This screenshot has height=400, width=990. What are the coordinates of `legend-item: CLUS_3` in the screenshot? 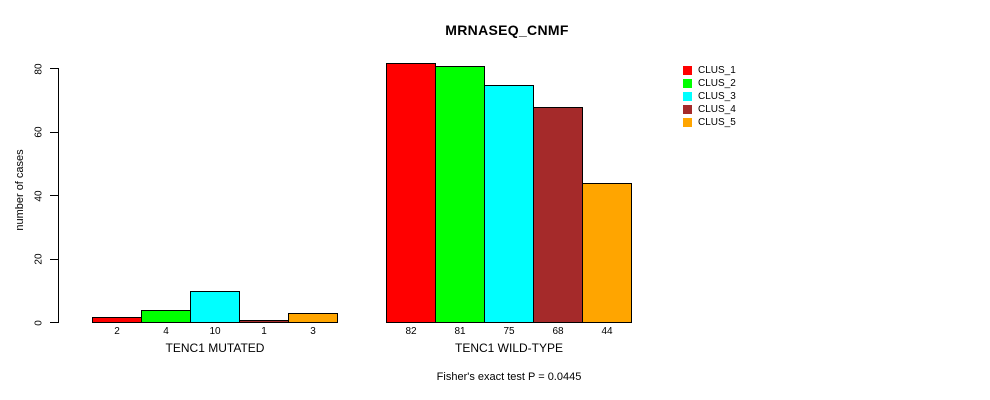 It's located at (709, 96).